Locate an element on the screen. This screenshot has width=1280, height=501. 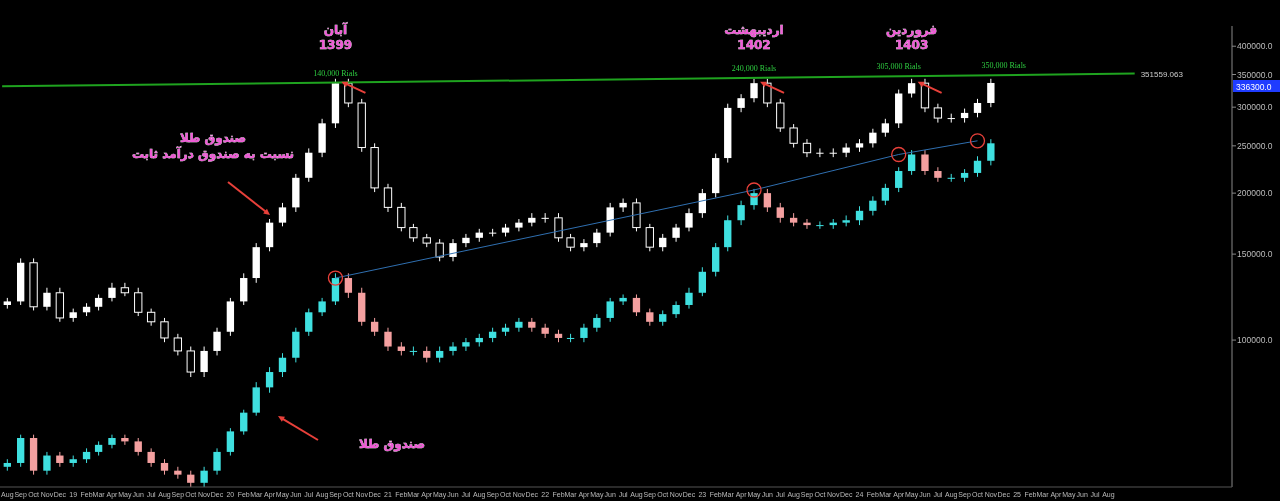
annotation: 305,000 Rials is located at coordinates (898, 67).